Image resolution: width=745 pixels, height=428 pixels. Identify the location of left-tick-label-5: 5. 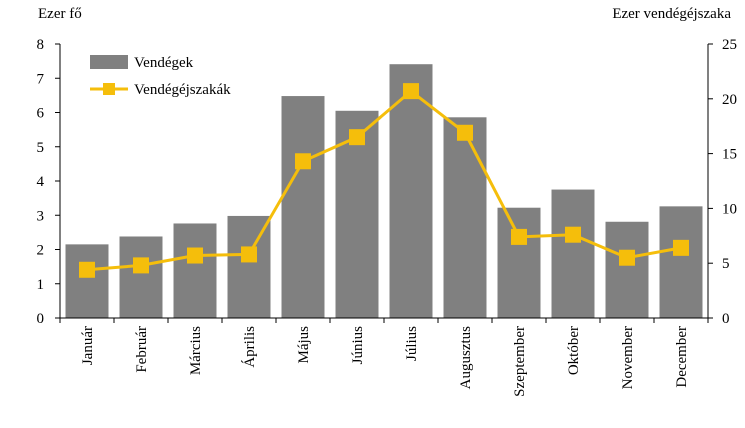
(41, 148).